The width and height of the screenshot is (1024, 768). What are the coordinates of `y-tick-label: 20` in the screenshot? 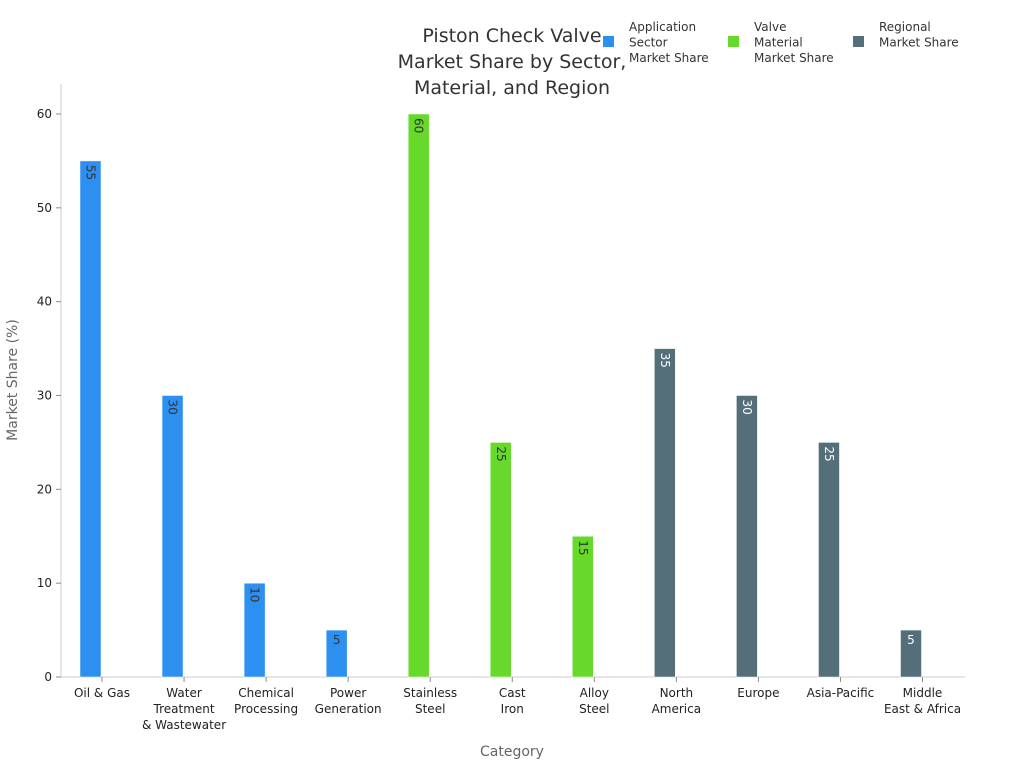 It's located at (44, 489).